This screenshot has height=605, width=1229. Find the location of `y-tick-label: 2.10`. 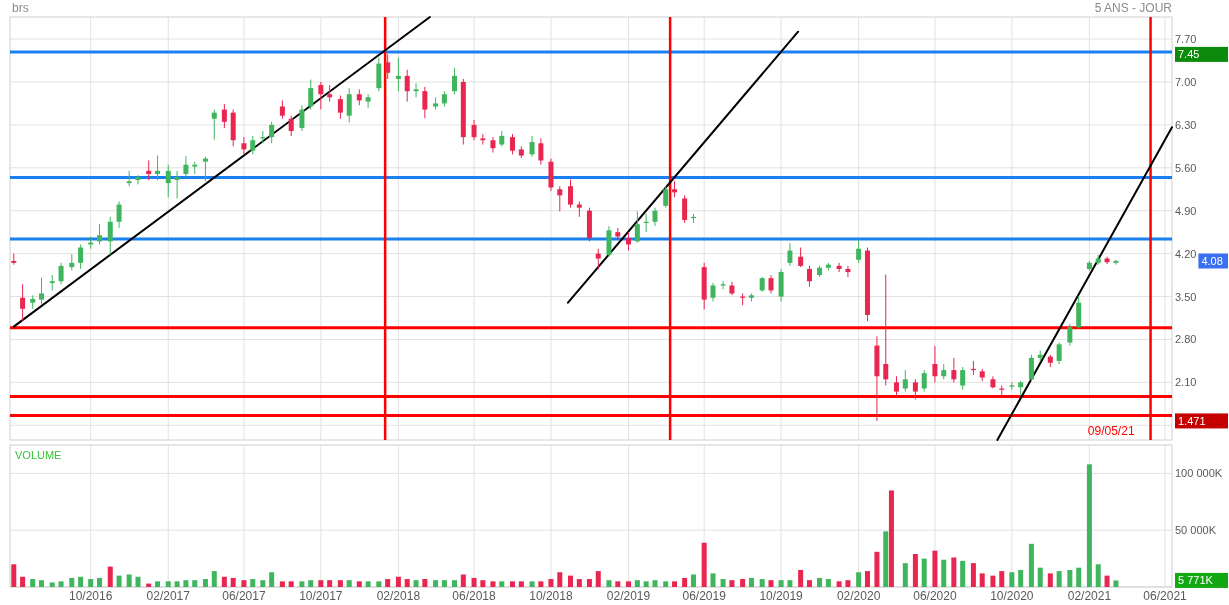

y-tick-label: 2.10 is located at coordinates (1186, 382).